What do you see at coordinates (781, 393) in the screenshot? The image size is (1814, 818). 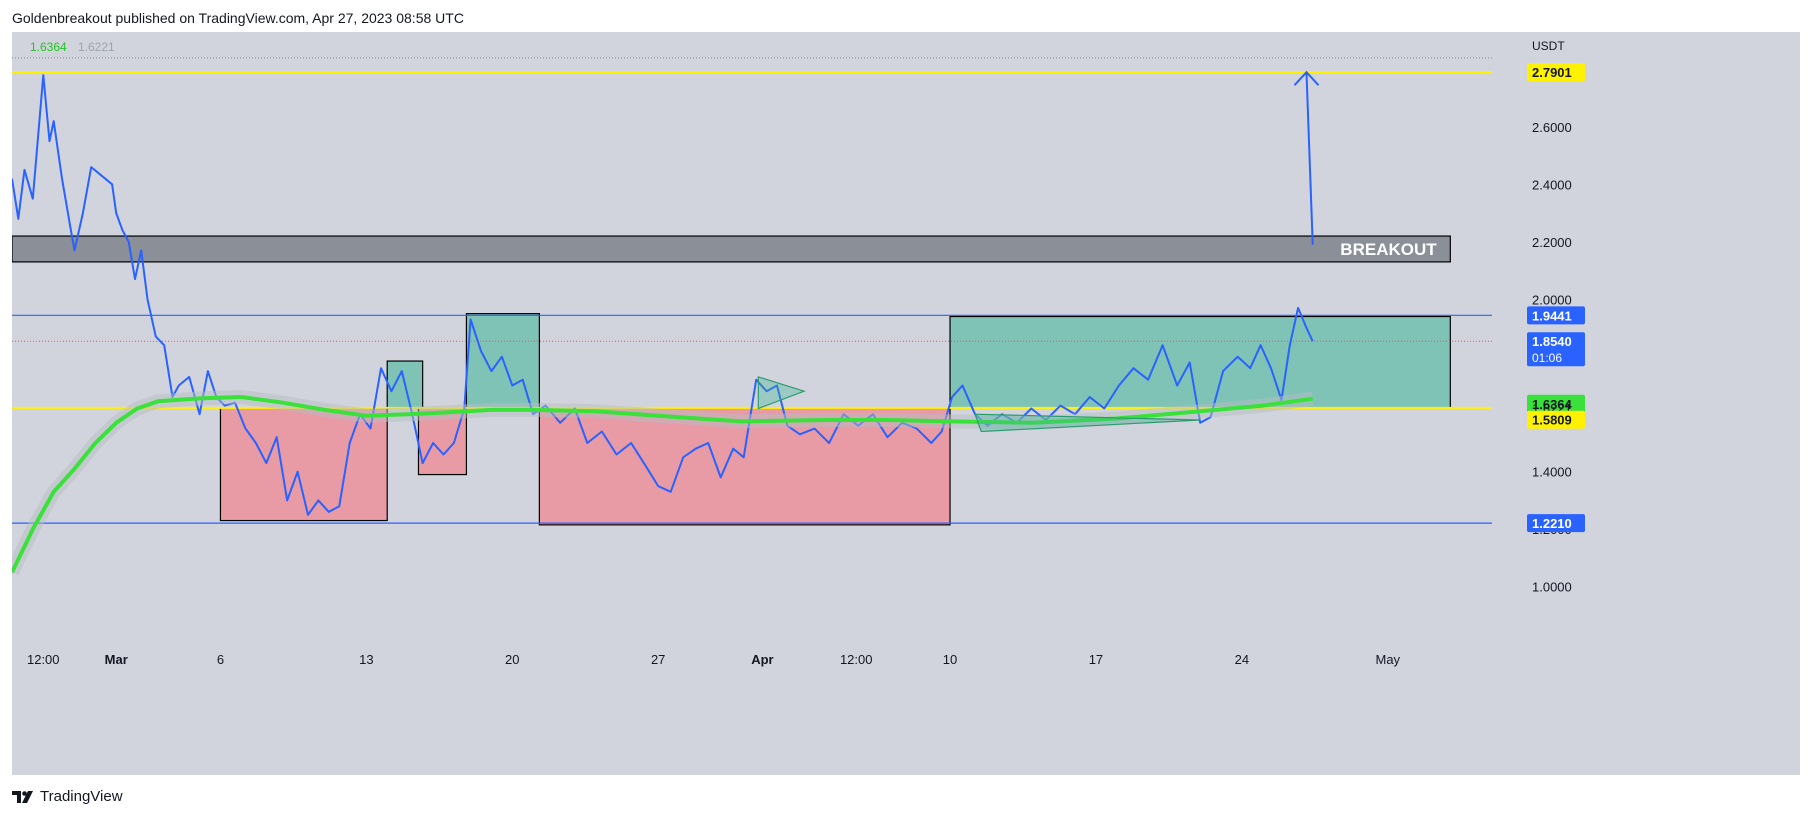 I see `pennant-pattern` at bounding box center [781, 393].